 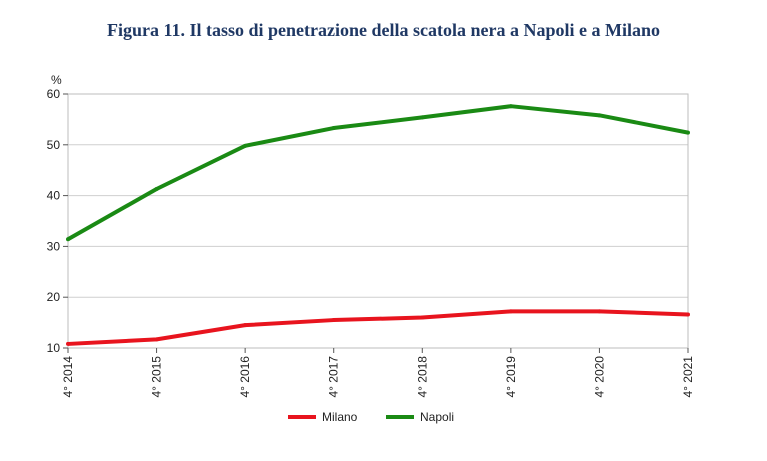 What do you see at coordinates (688, 377) in the screenshot?
I see `x-tick-label: 4° 2021` at bounding box center [688, 377].